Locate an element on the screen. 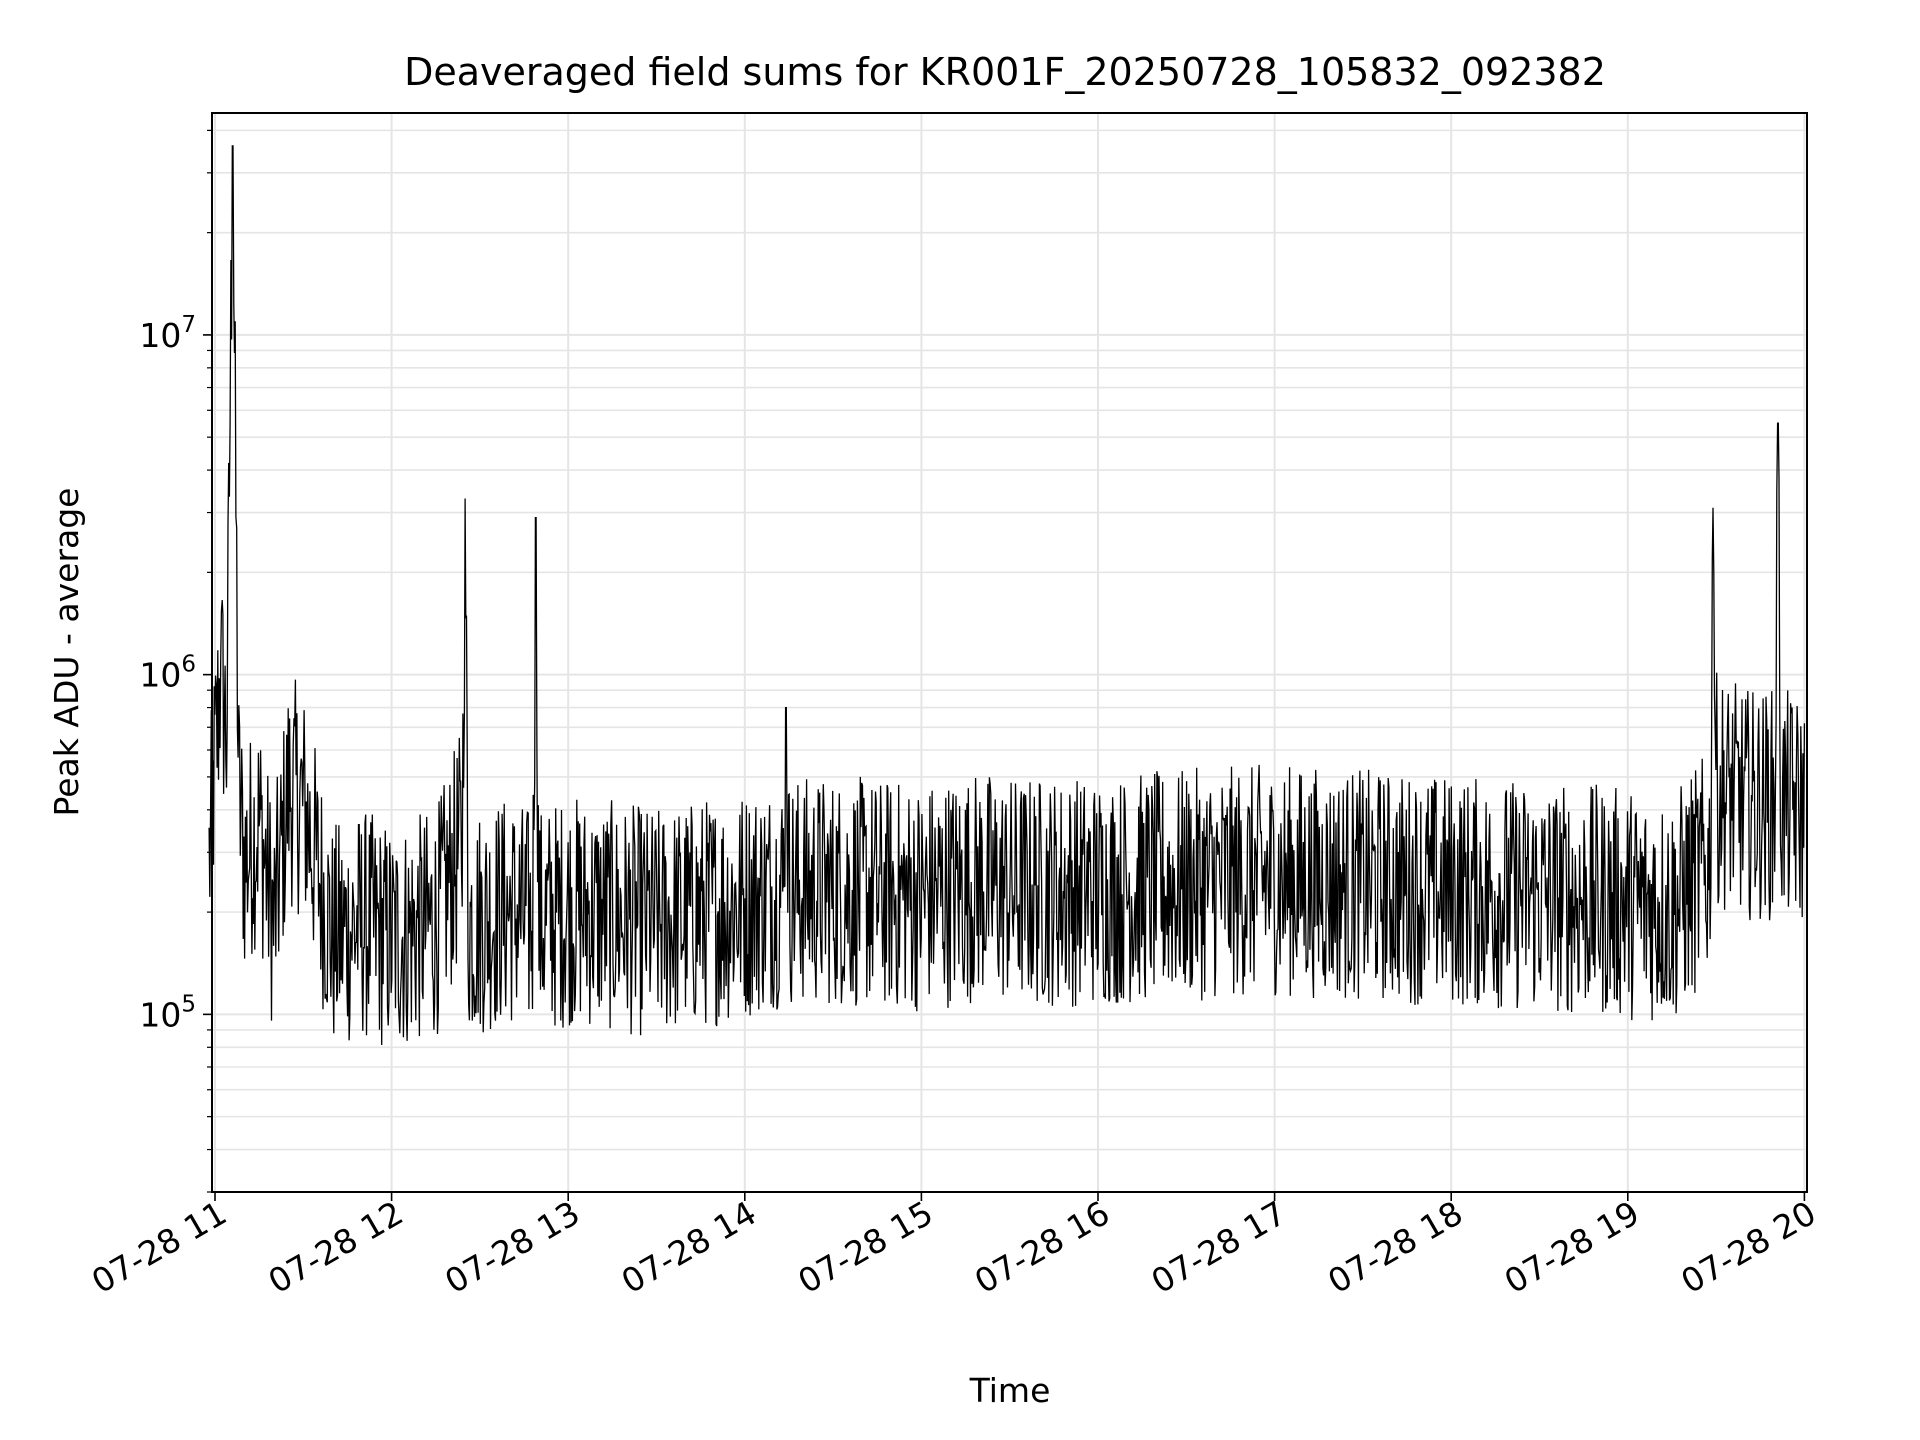 The width and height of the screenshot is (1920, 1440). y-tick-label: 105 is located at coordinates (167, 1012).